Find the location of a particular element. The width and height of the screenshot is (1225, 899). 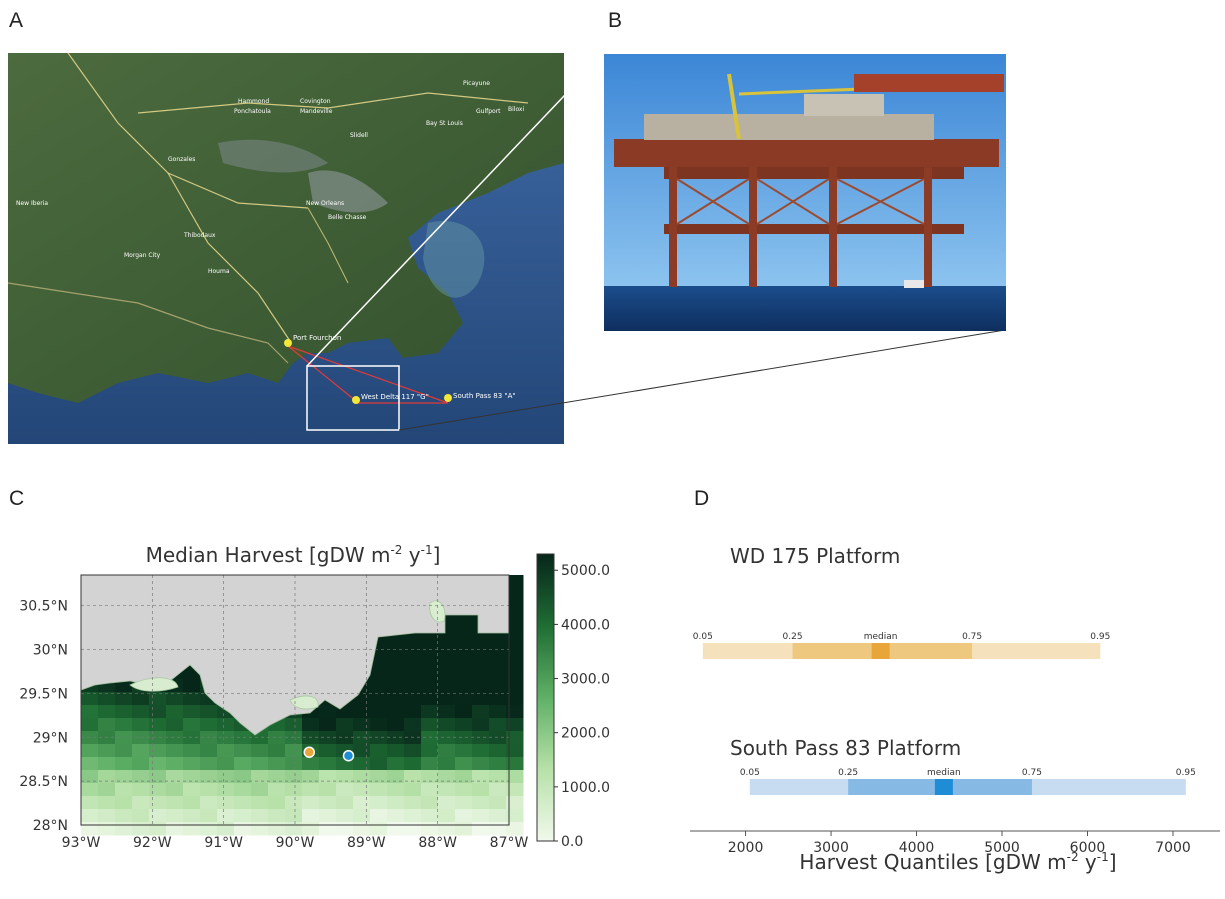

map-label-houma: Houma is located at coordinates (219, 271).